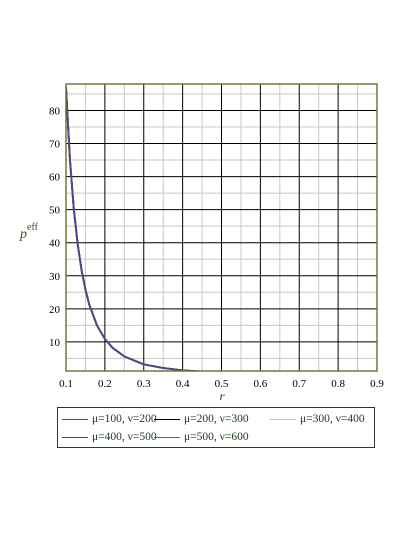 The image size is (415, 537). What do you see at coordinates (55, 277) in the screenshot?
I see `y-tick-label: 30` at bounding box center [55, 277].